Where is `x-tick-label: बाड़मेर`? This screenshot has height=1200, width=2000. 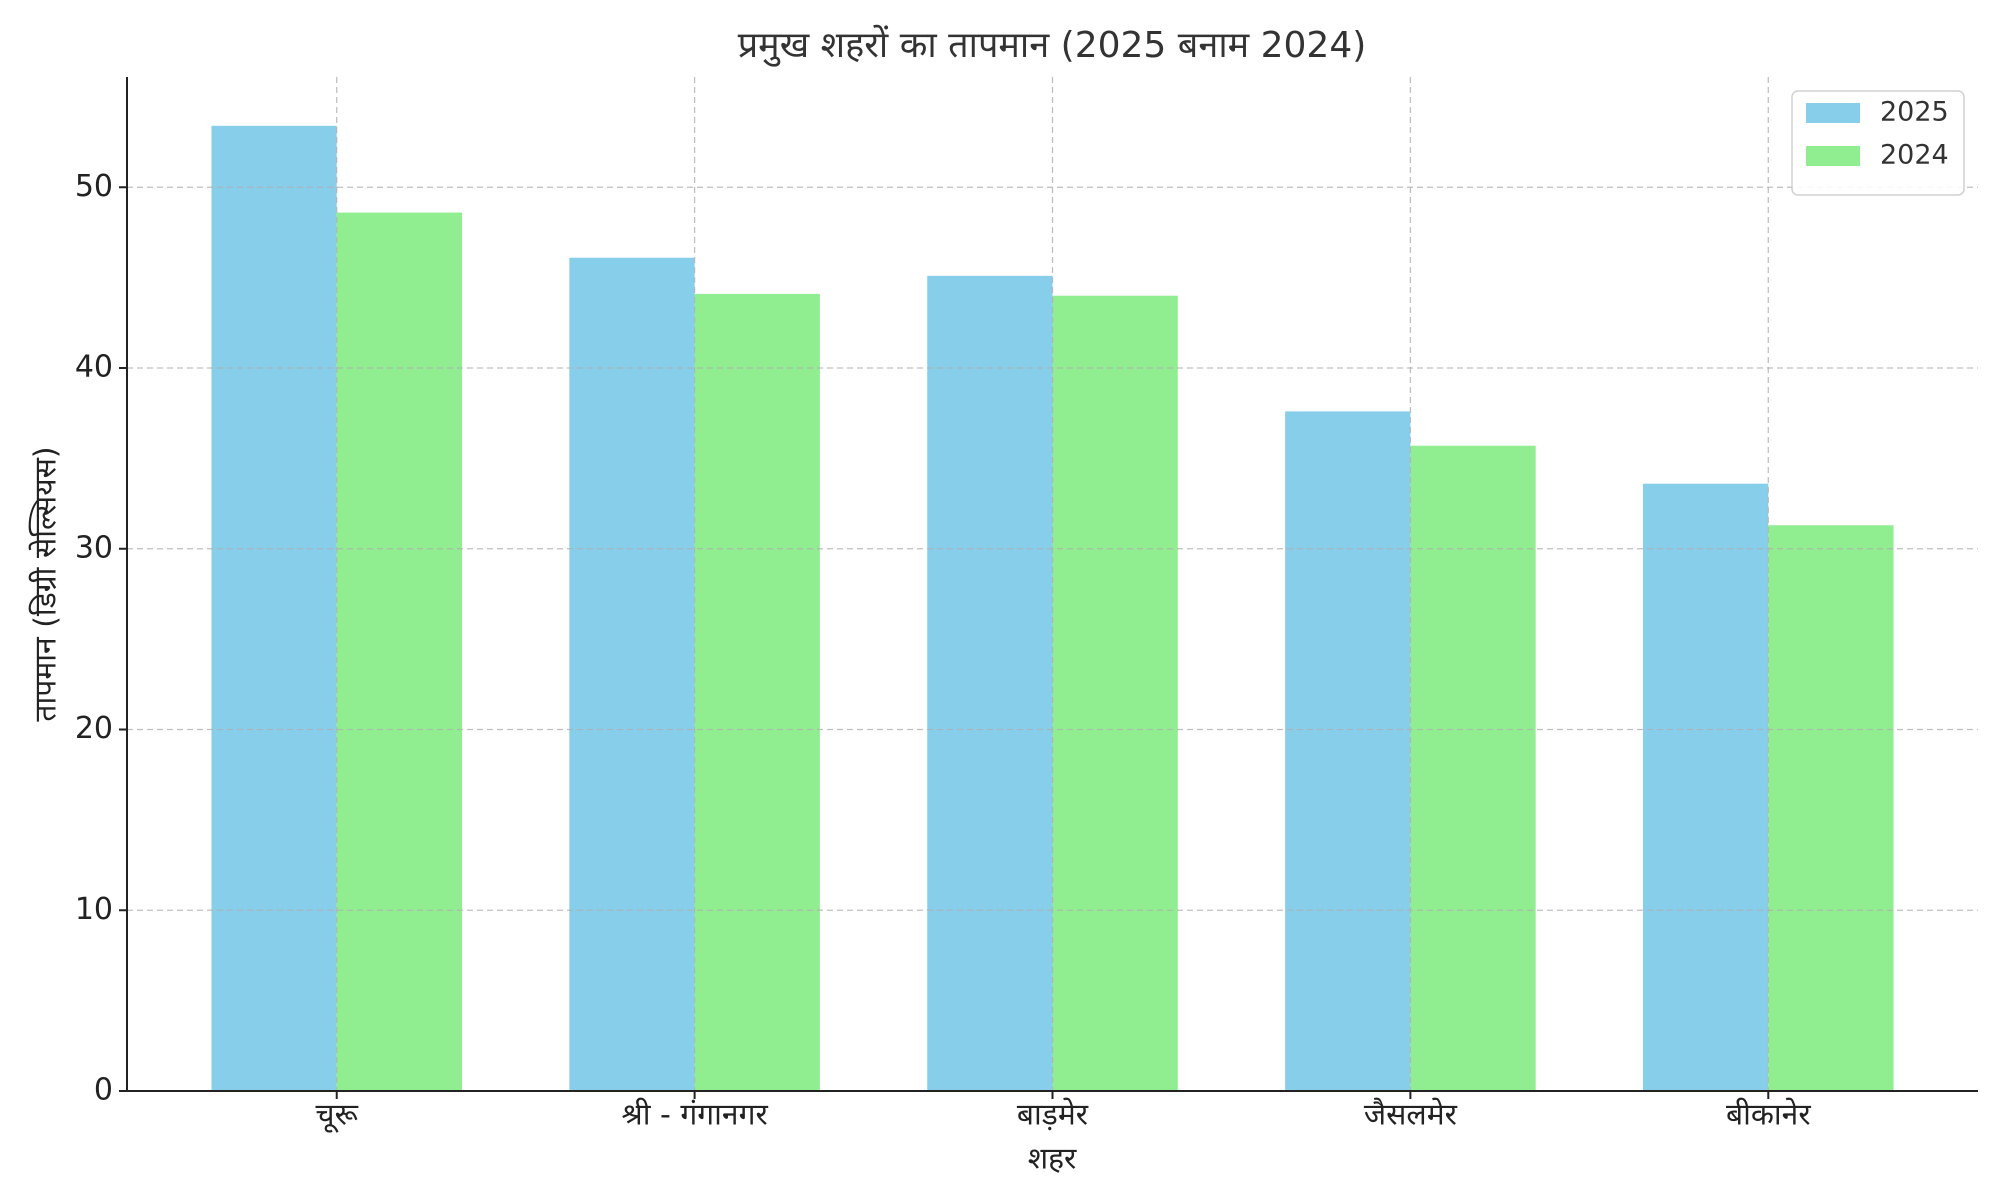
x-tick-label: बाड़मेर is located at coordinates (1053, 1115).